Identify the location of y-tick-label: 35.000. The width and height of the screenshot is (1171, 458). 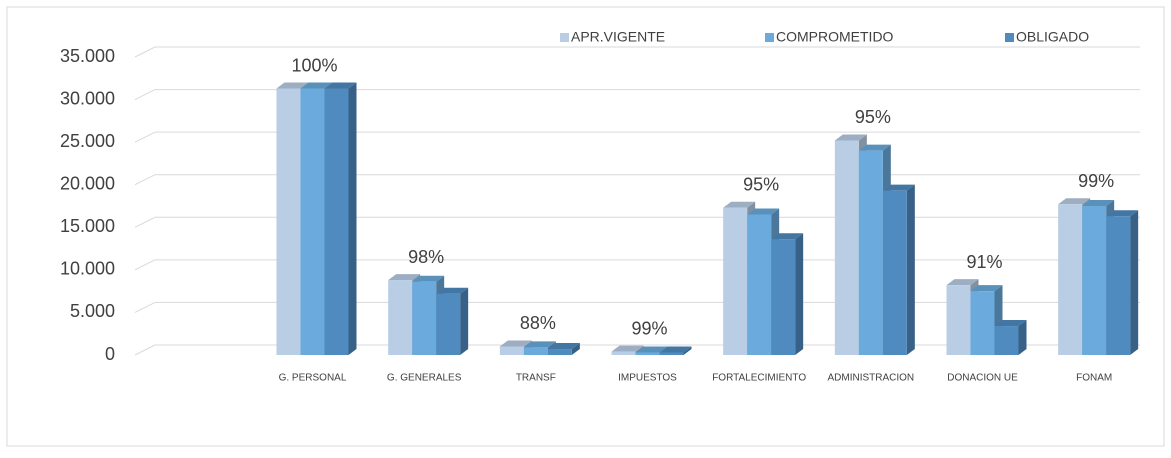
(87, 56).